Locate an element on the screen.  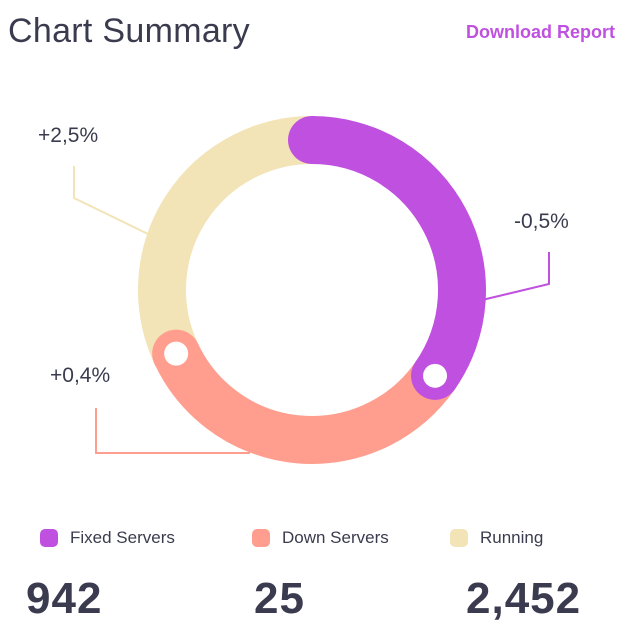
legend-item-running: Running is located at coordinates (496, 538).